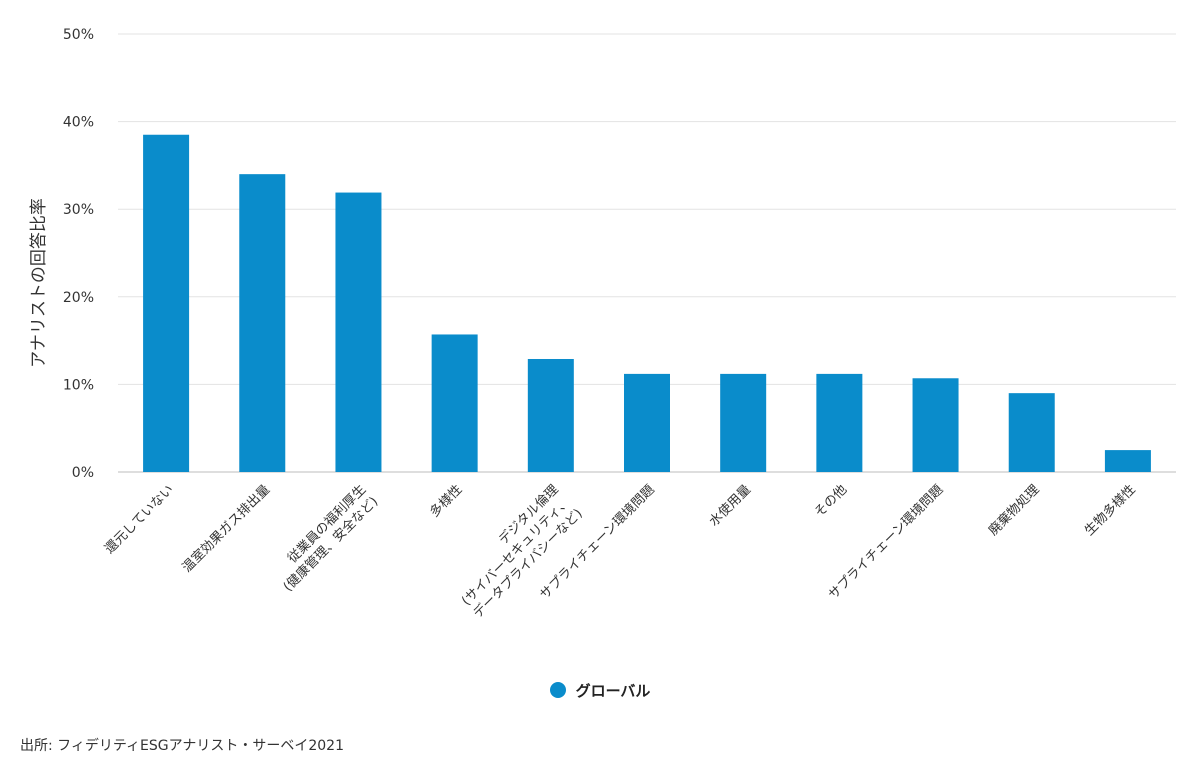 The image size is (1200, 777). I want to click on legend-label: グローバル, so click(613, 690).